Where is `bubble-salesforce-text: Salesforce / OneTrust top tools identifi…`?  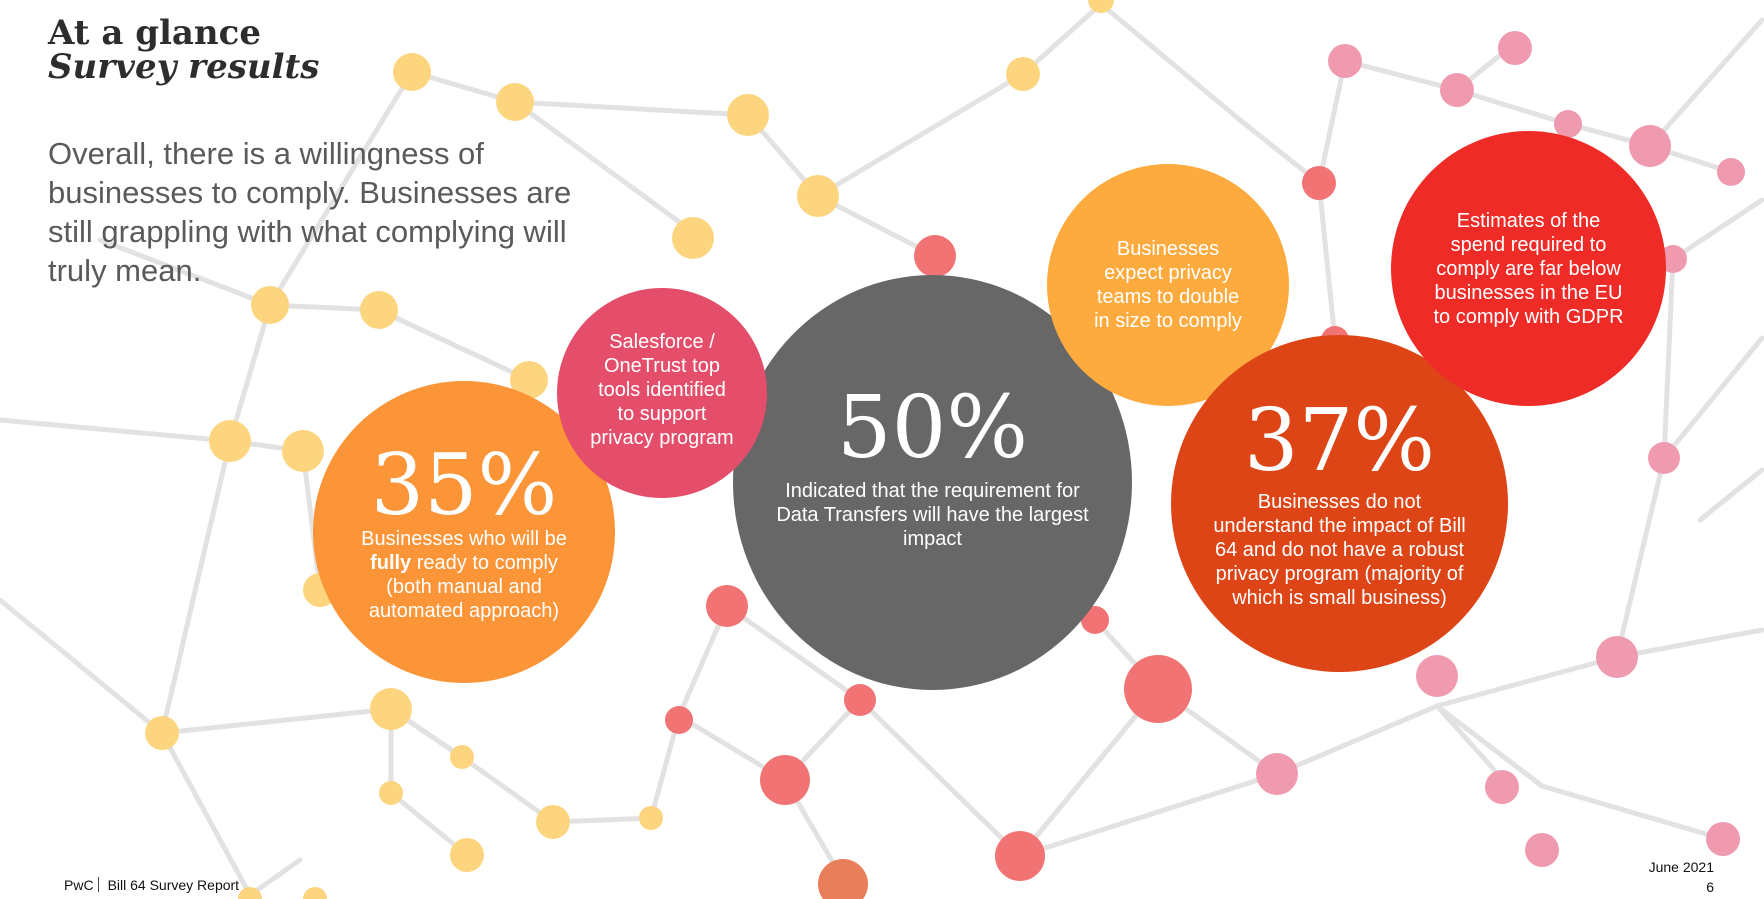 bubble-salesforce-text: Salesforce / OneTrust top tools identifi… is located at coordinates (662, 390).